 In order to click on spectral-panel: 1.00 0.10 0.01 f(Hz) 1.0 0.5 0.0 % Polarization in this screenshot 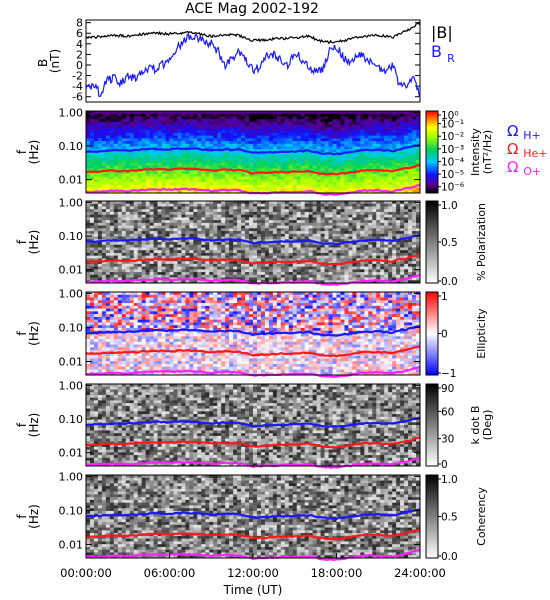, I will do `click(251, 242)`.